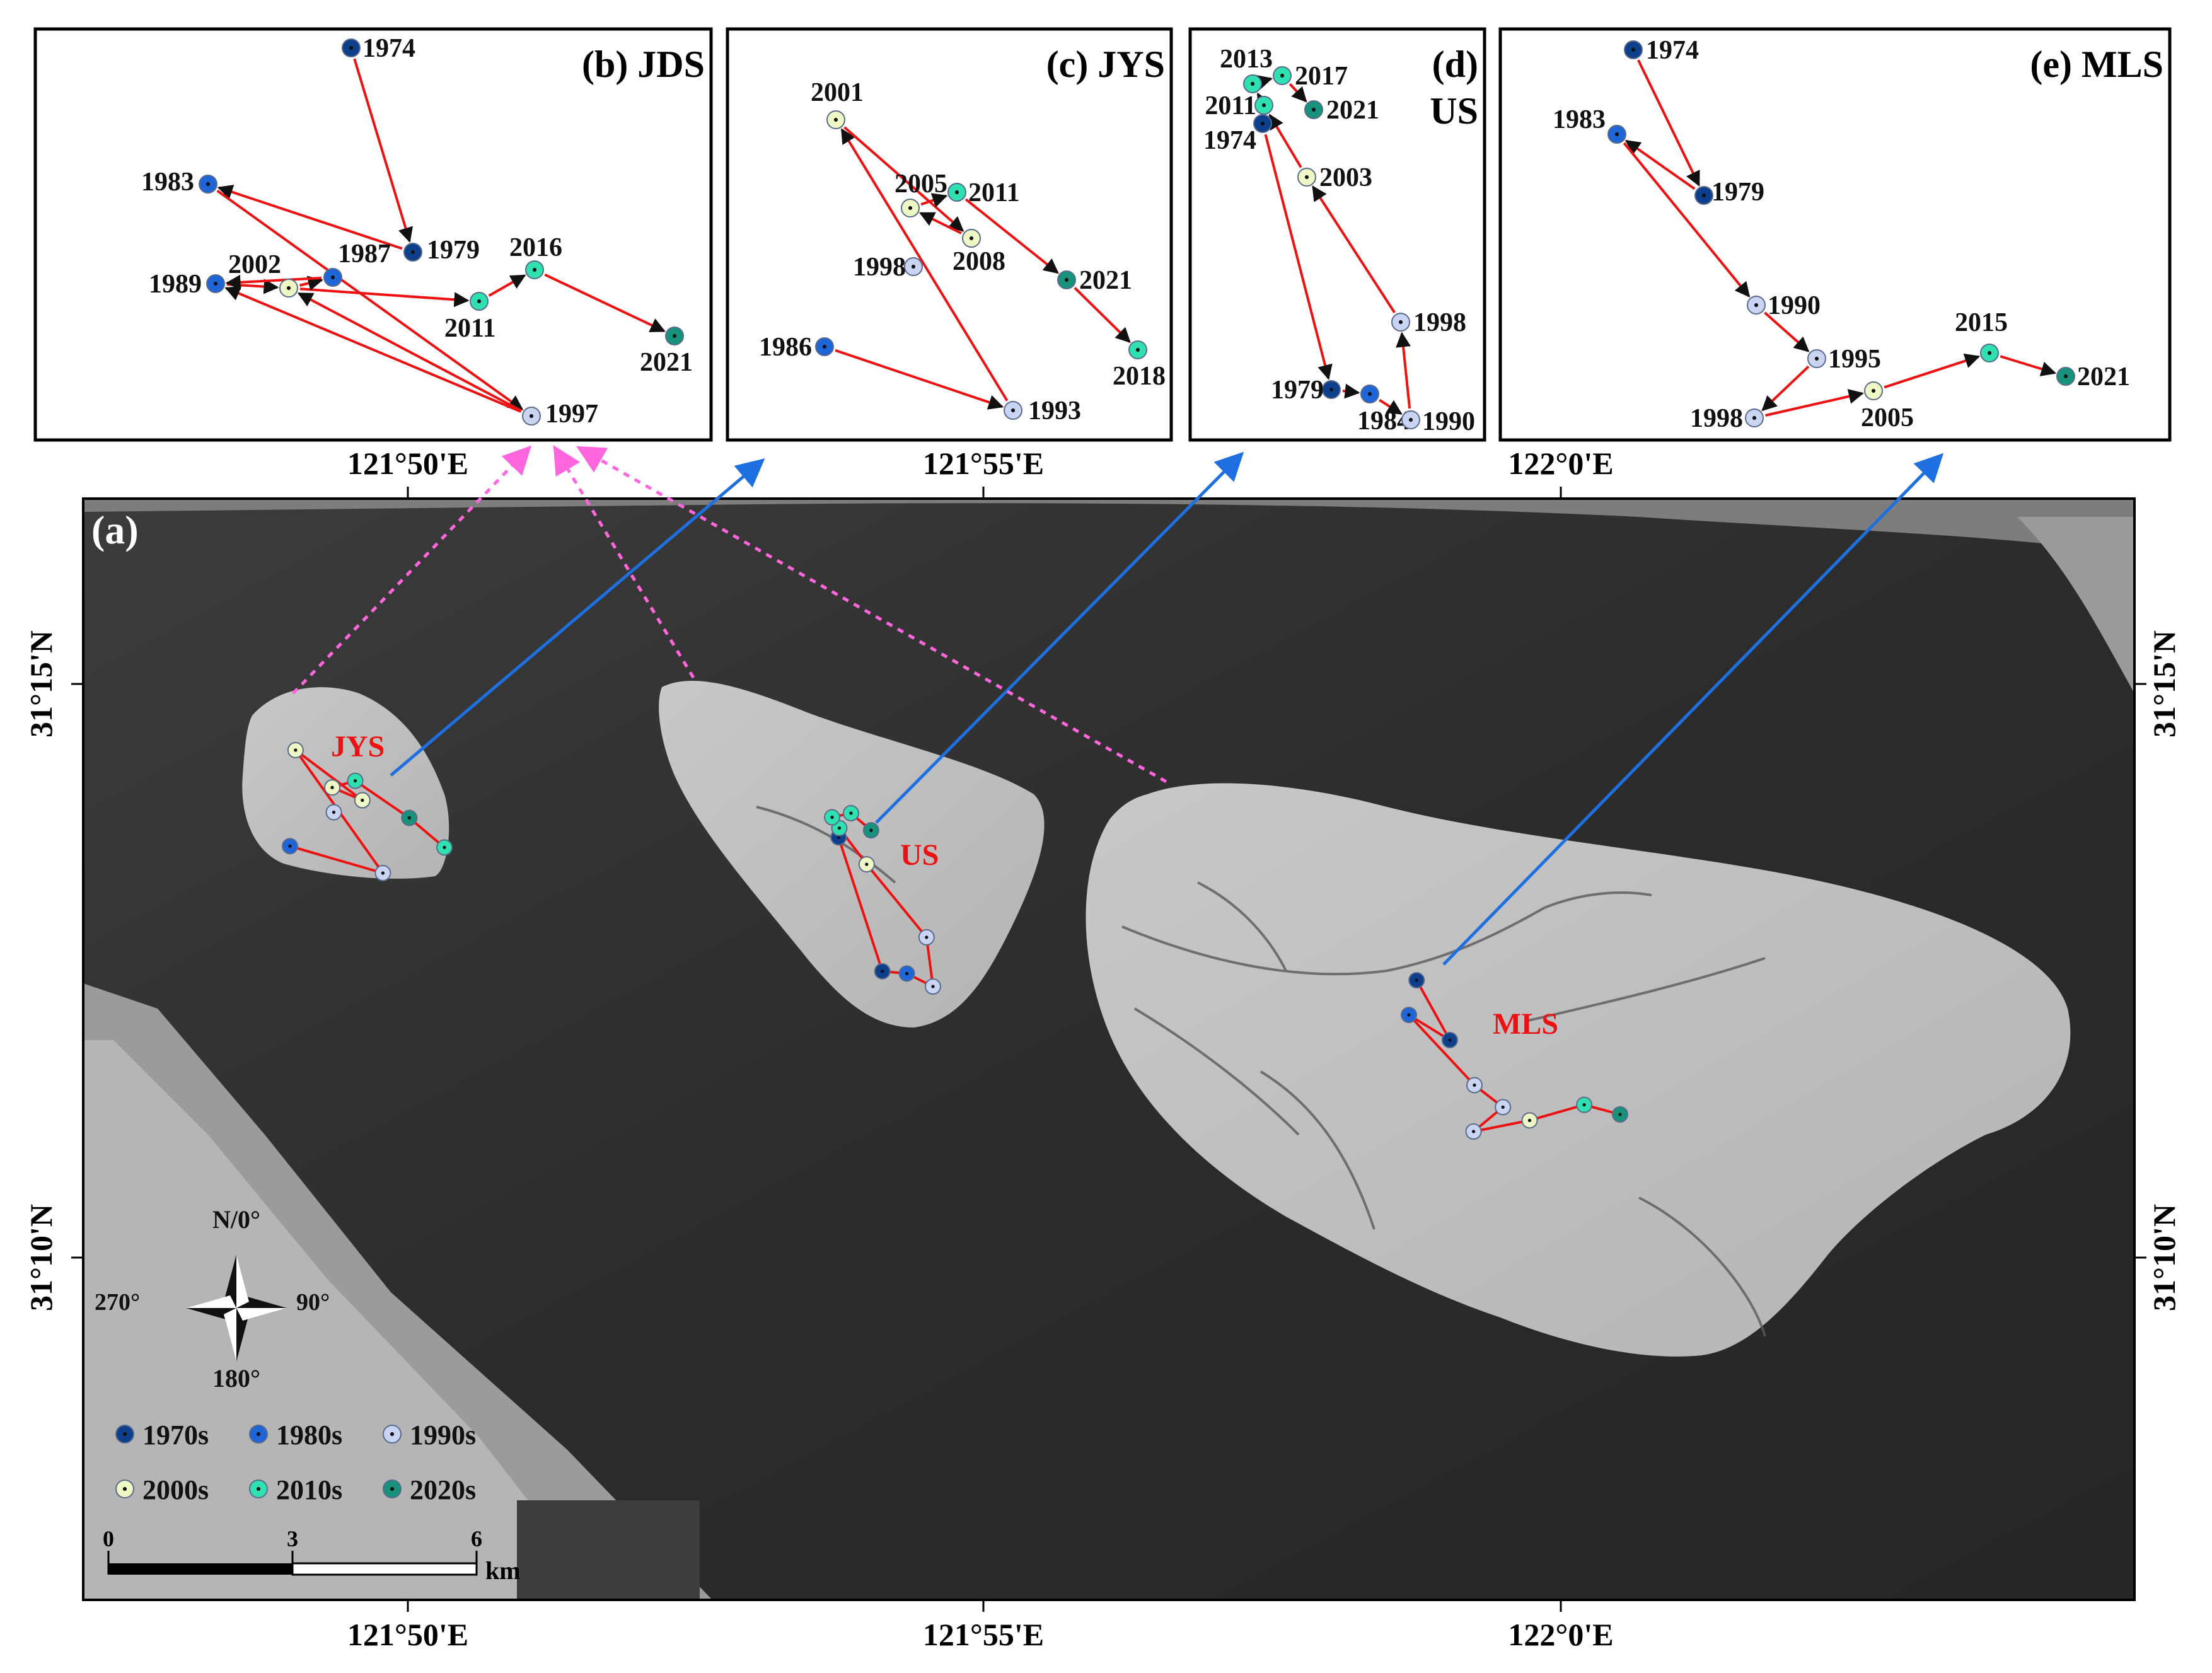 This screenshot has height=1673, width=2212. I want to click on island-label-mls: MLS, so click(1525, 1024).